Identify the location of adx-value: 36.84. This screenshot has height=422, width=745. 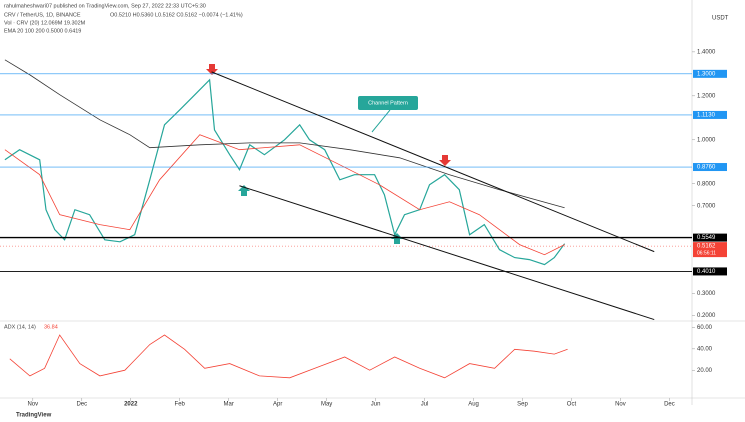
(51, 327).